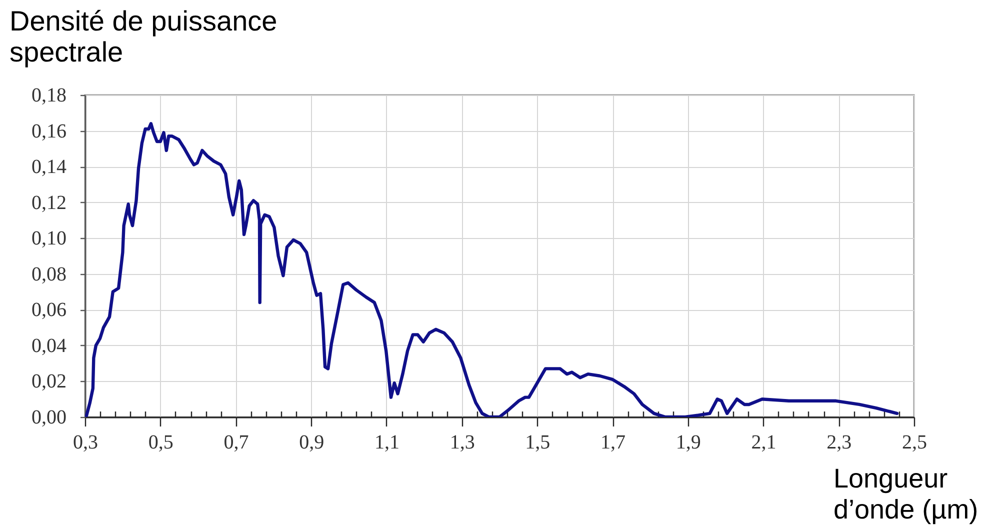  What do you see at coordinates (49, 239) in the screenshot?
I see `y-tick-label: 0,10` at bounding box center [49, 239].